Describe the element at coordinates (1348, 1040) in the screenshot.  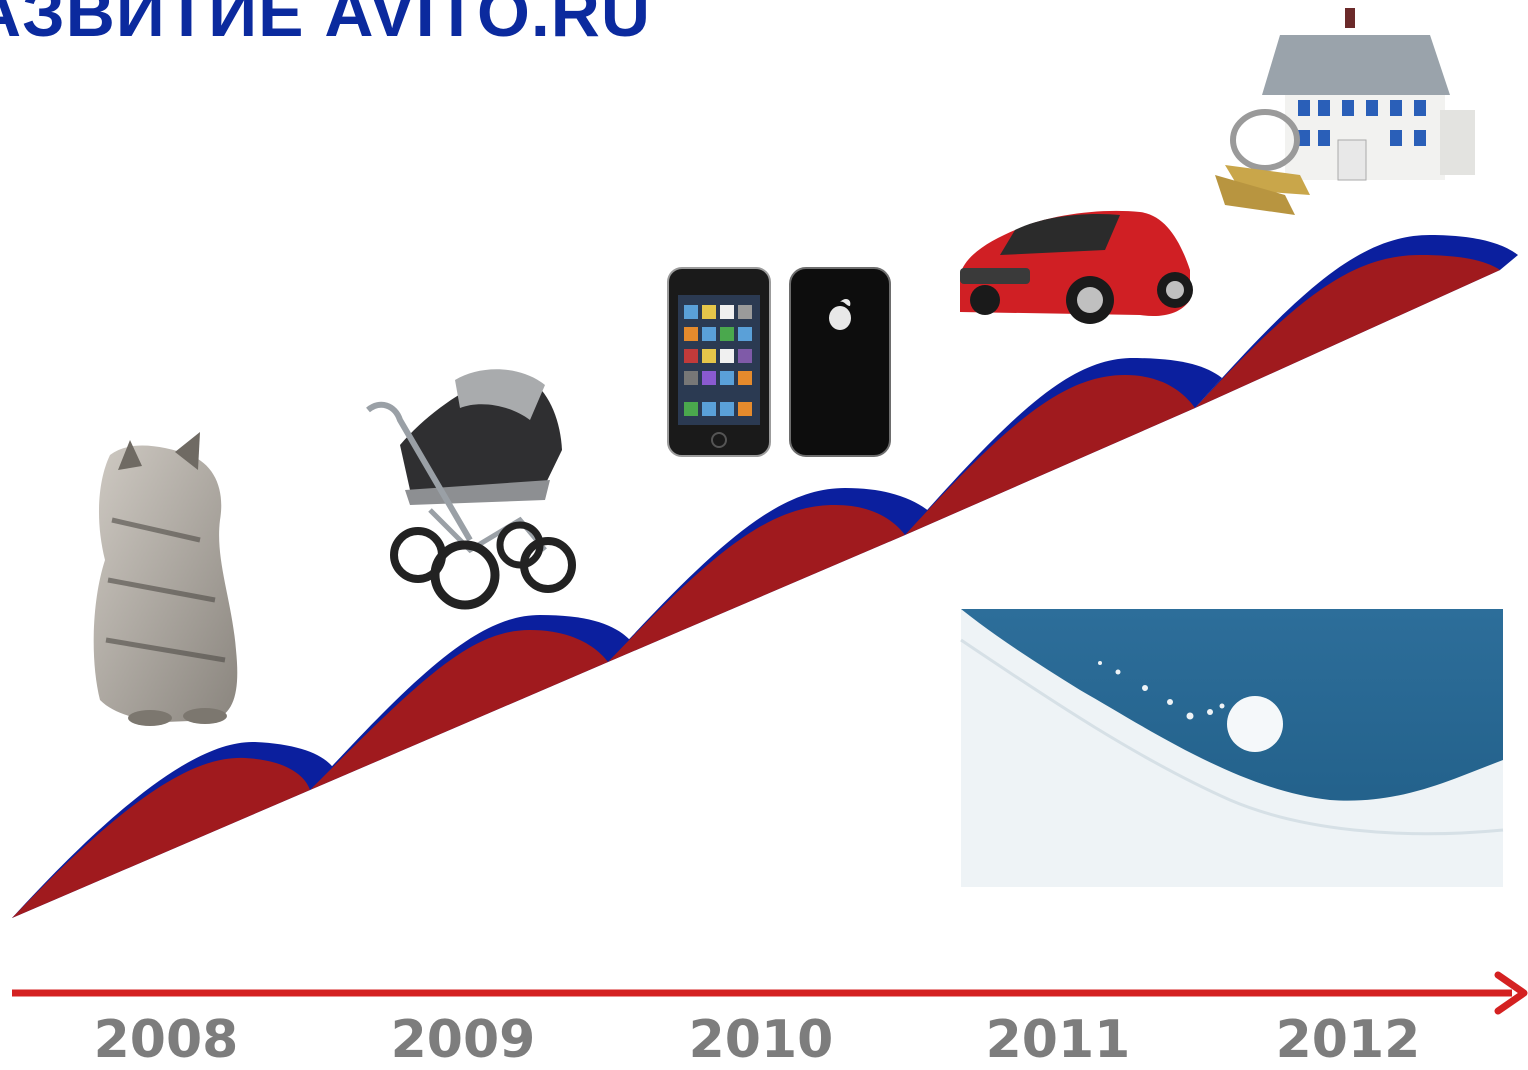
I see `year-label-2012: 2012` at that location.